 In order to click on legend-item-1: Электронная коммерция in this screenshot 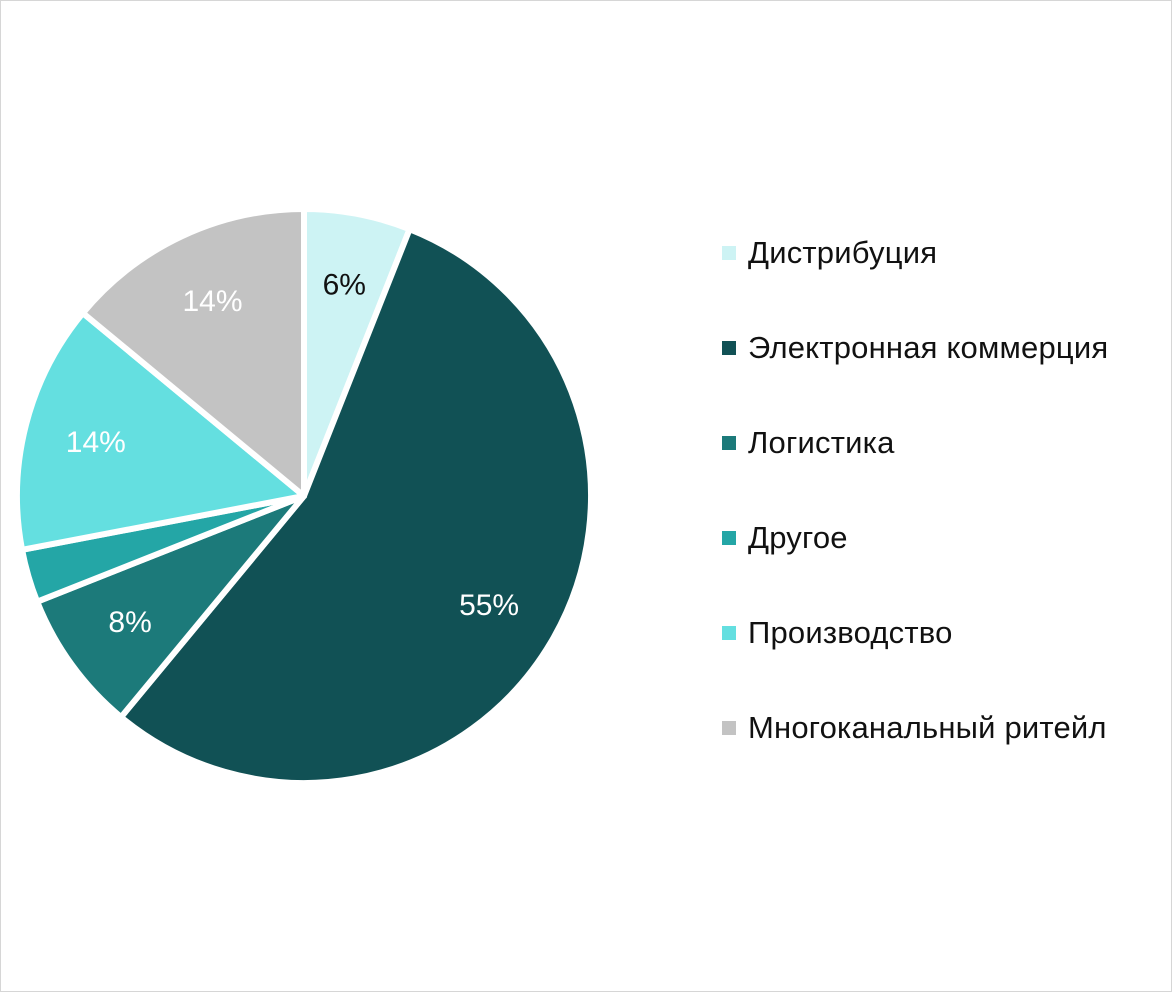, I will do `click(915, 348)`.